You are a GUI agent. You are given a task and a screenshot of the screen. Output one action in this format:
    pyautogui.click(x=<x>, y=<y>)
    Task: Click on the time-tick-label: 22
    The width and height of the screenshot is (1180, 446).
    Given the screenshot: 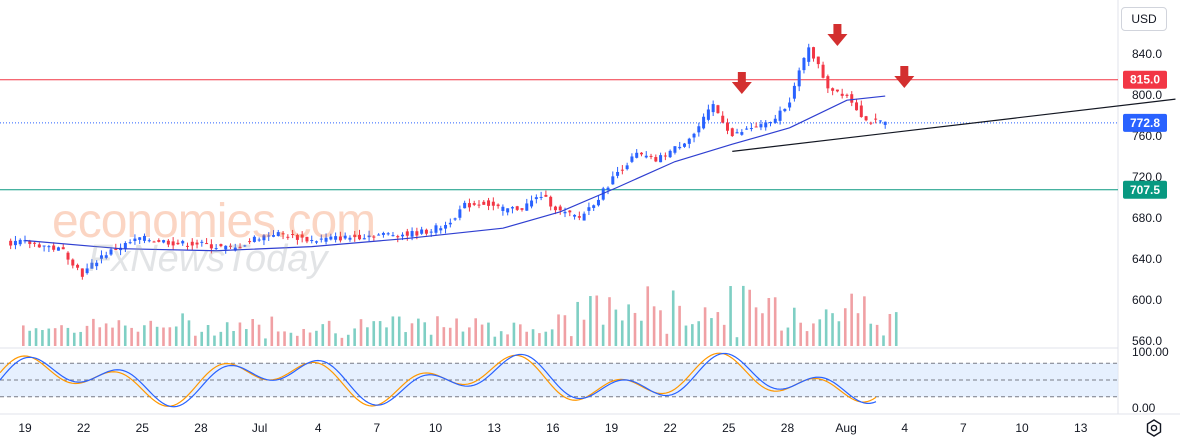 What is the action you would take?
    pyautogui.click(x=670, y=428)
    